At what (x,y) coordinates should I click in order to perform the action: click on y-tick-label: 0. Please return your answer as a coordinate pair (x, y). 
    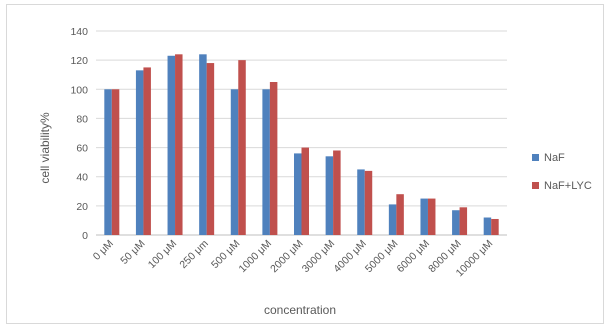
    Looking at the image, I should click on (85, 236).